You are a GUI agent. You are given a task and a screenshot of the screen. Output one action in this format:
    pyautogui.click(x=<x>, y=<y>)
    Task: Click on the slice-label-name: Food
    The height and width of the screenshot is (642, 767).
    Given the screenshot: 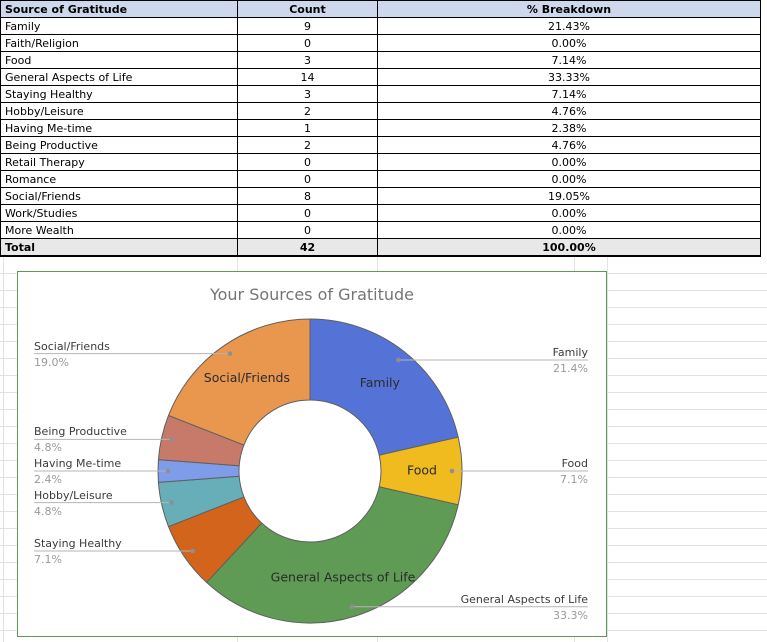 What is the action you would take?
    pyautogui.click(x=574, y=463)
    